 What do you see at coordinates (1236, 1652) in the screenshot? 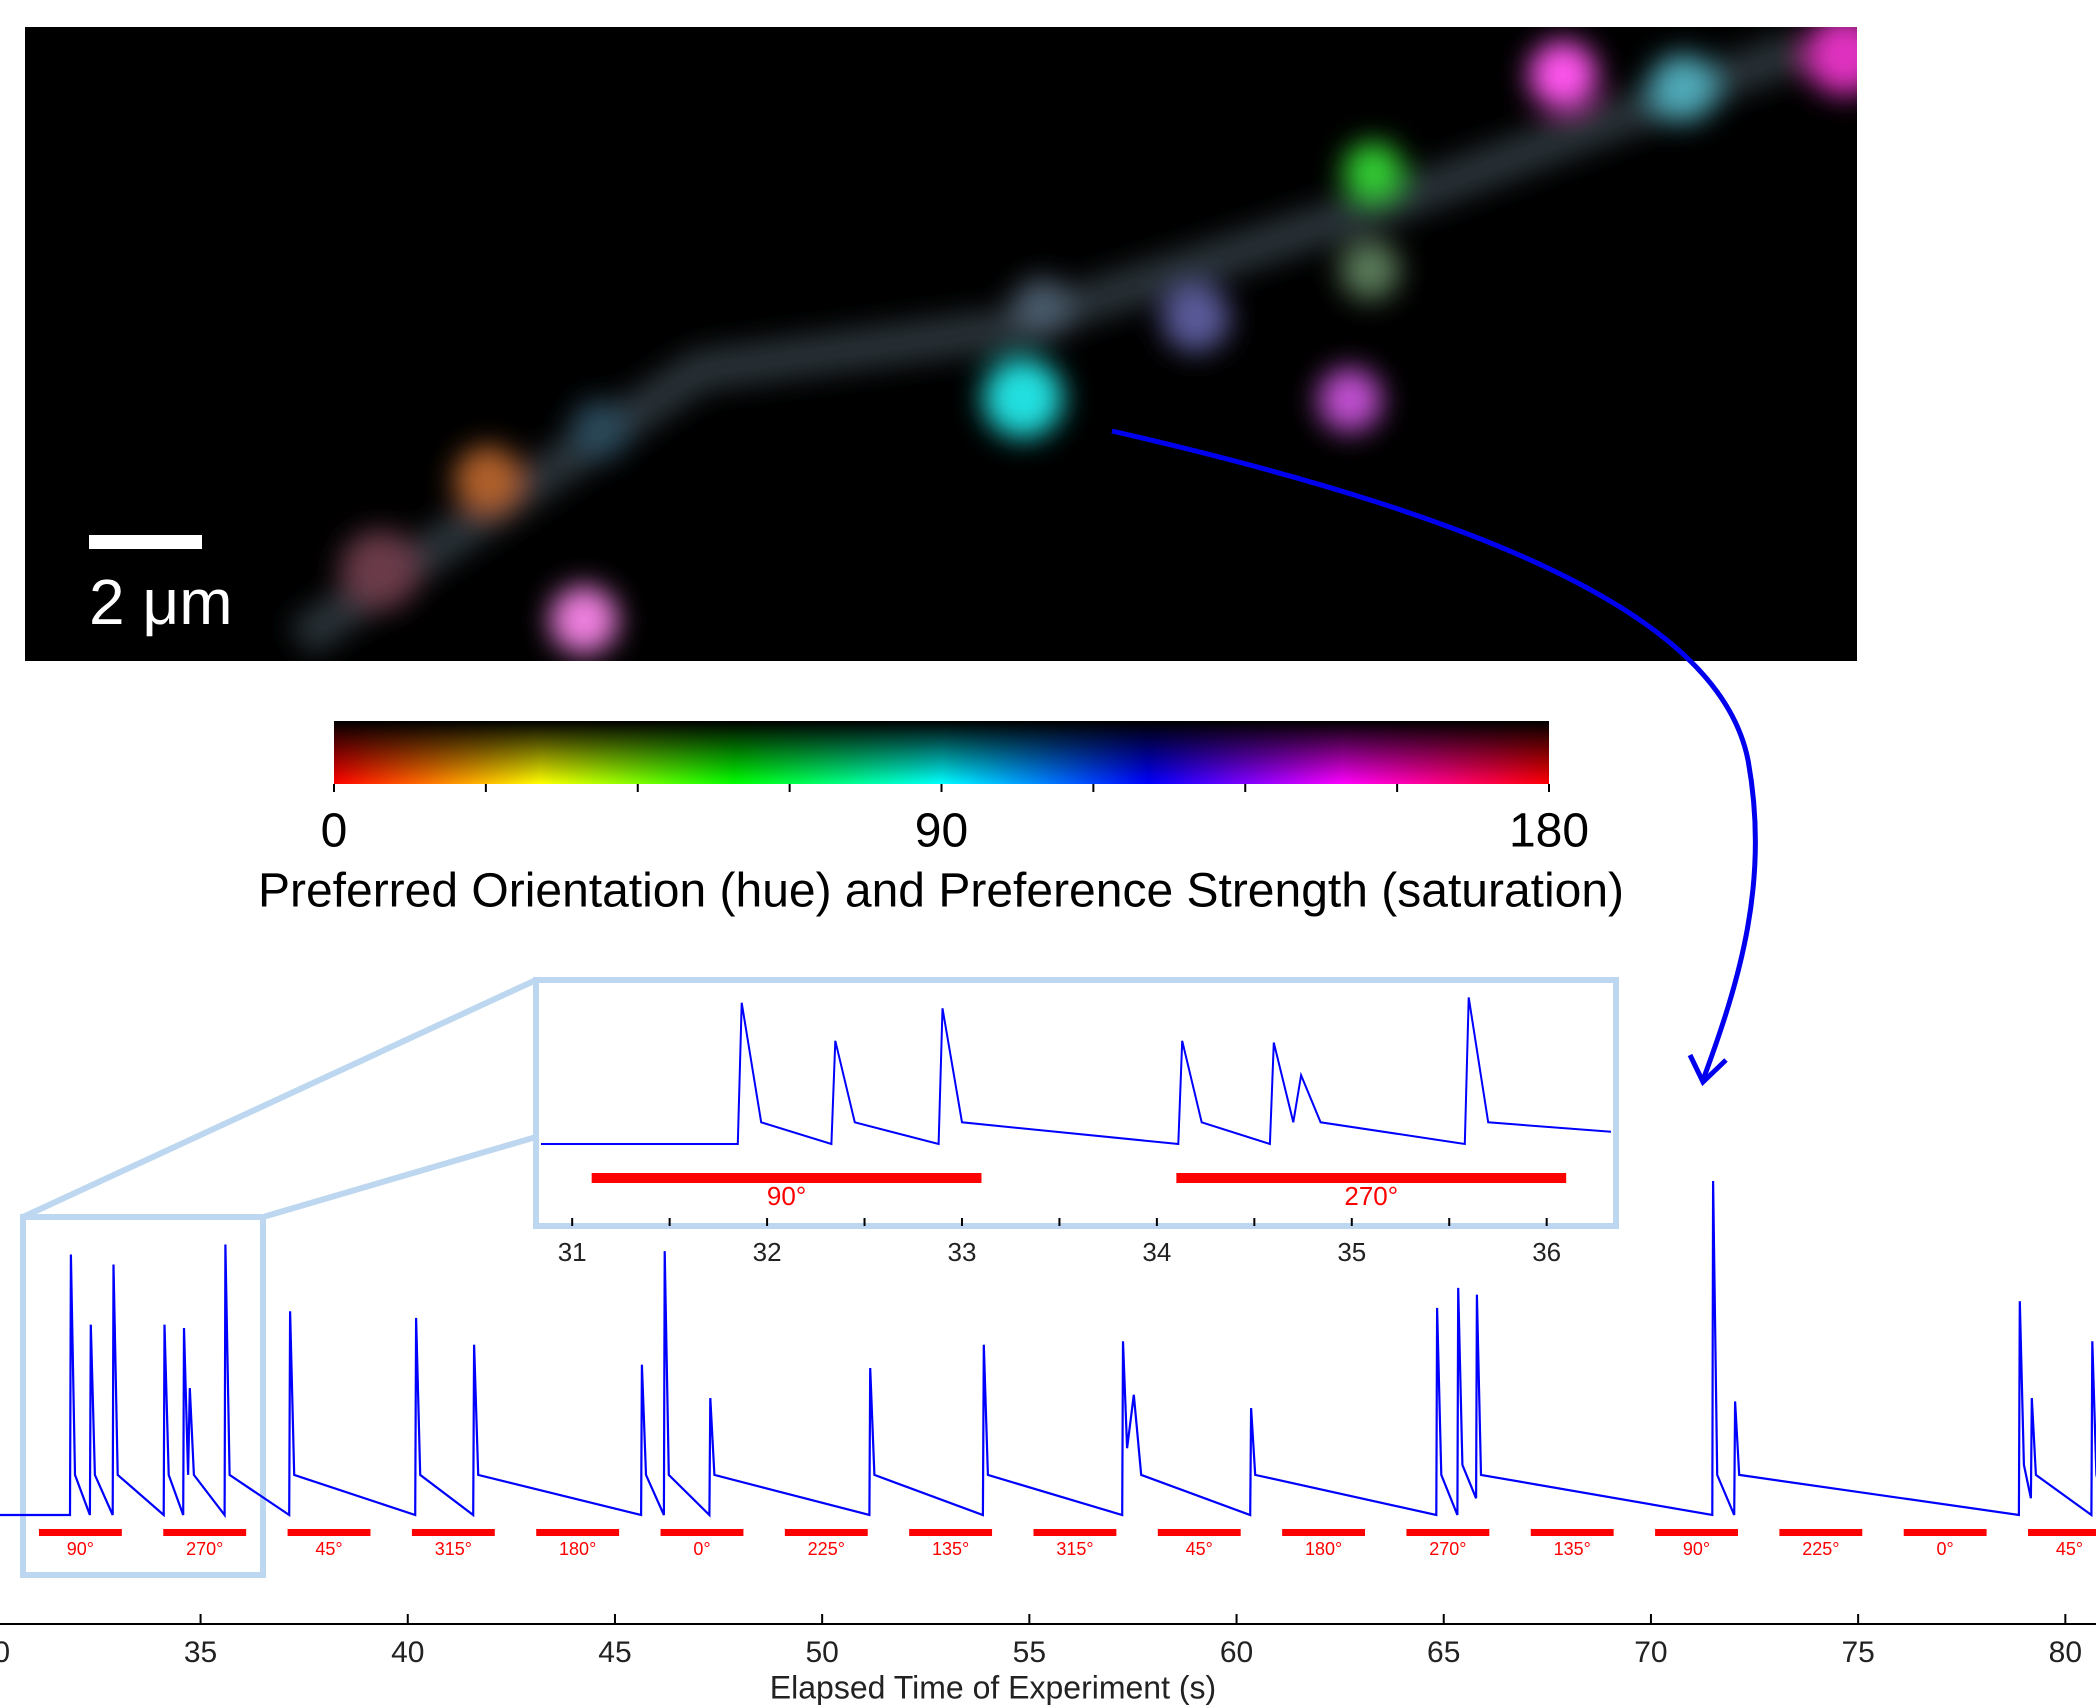
I see `x-tick-label: 60` at bounding box center [1236, 1652].